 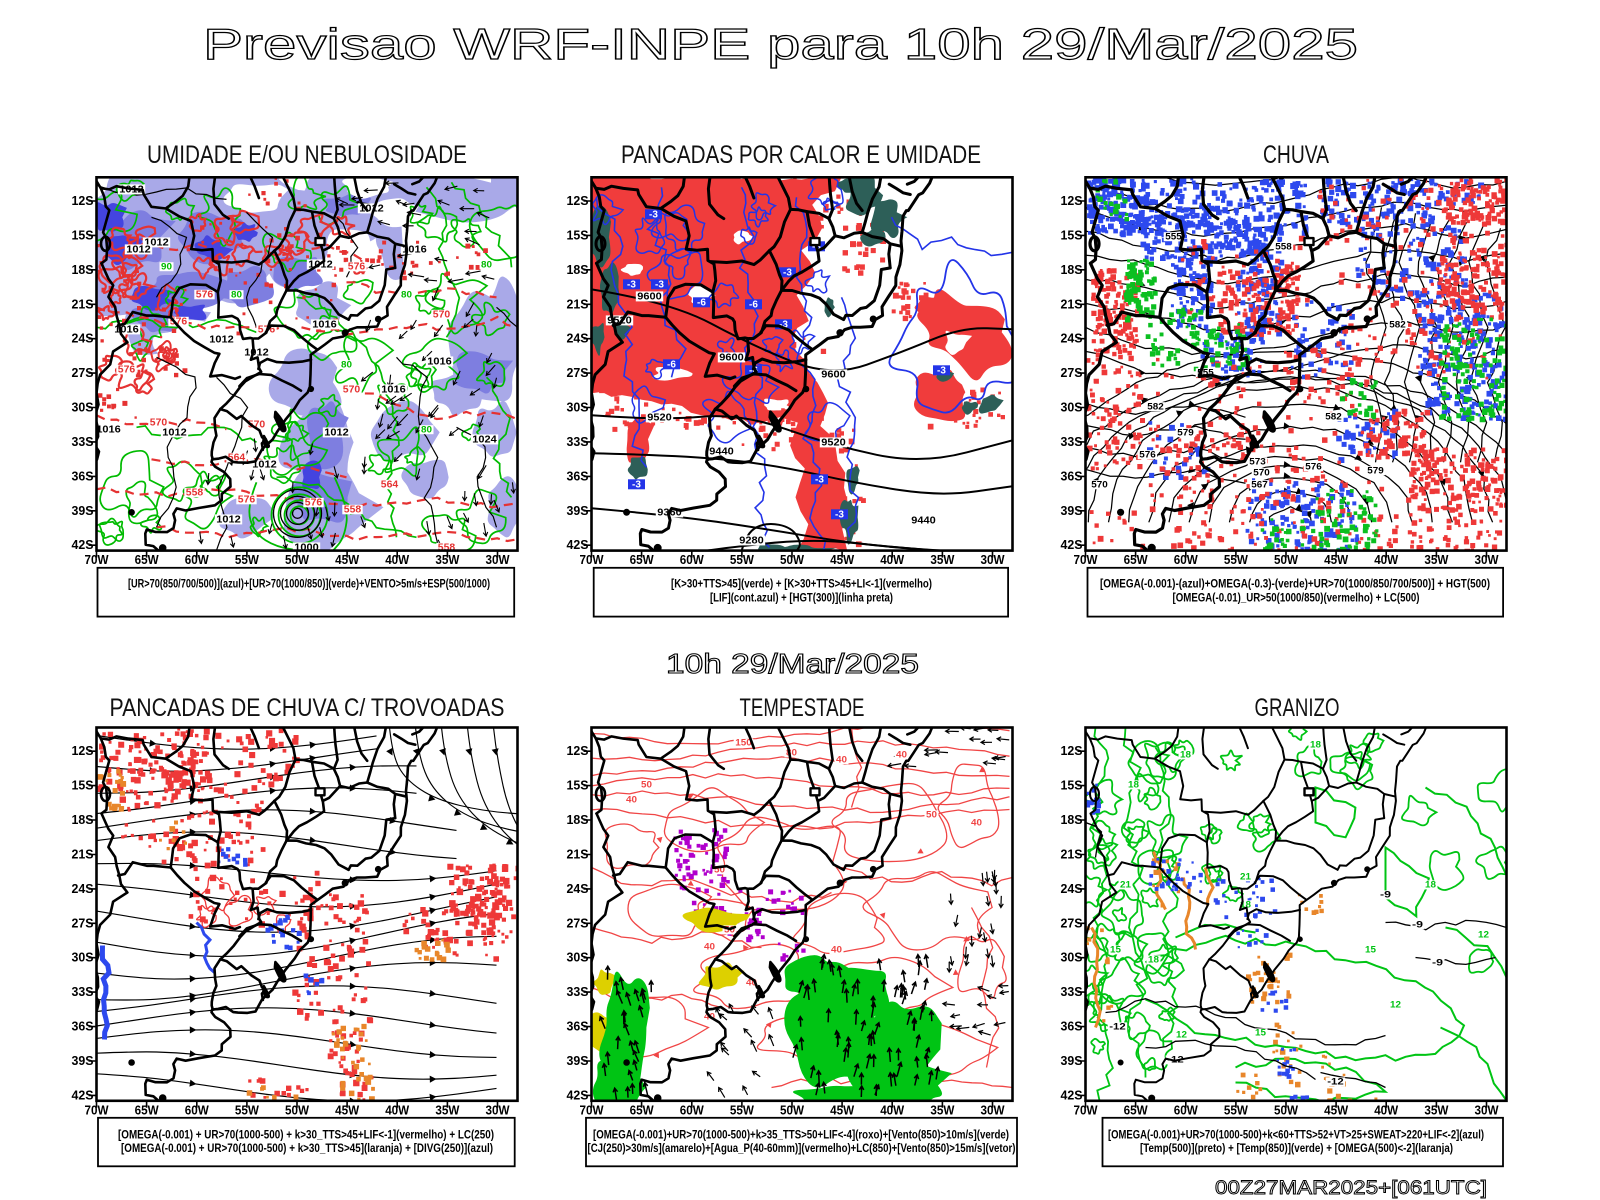 I want to click on svg-text: 12S, so click(x=578, y=750).